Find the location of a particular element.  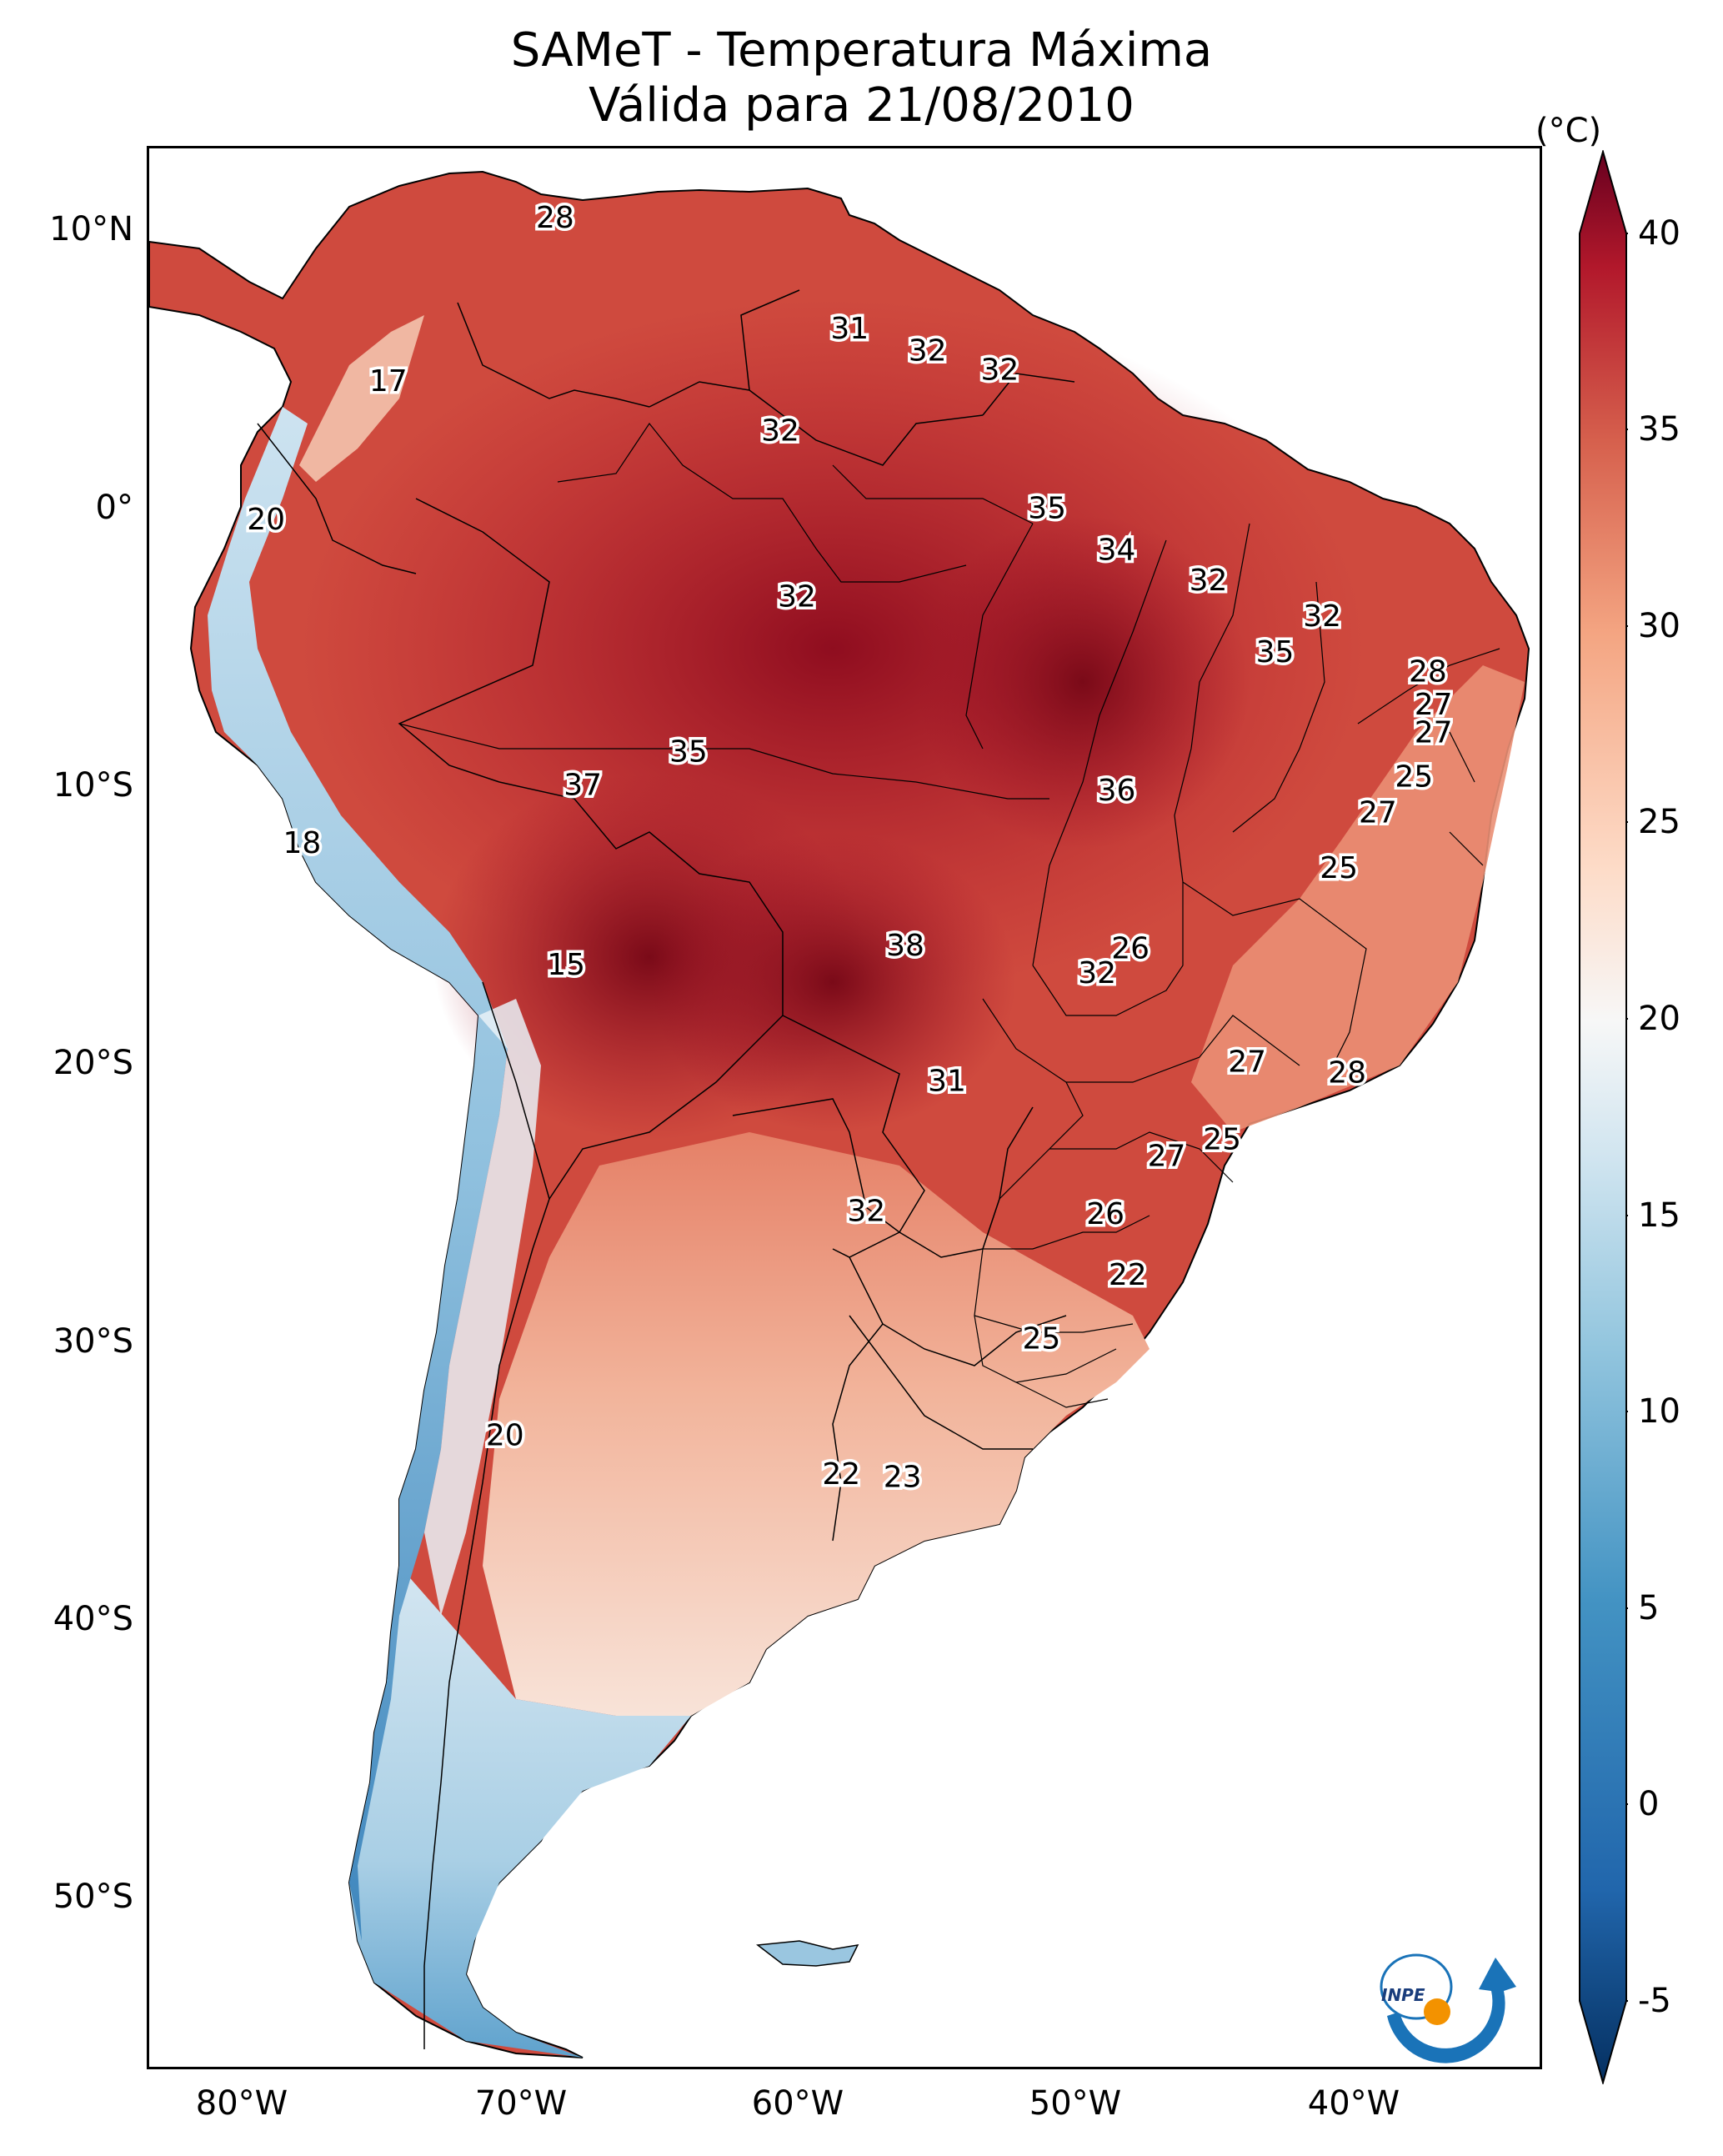

inpe-logo-sun is located at coordinates (1437, 2011).